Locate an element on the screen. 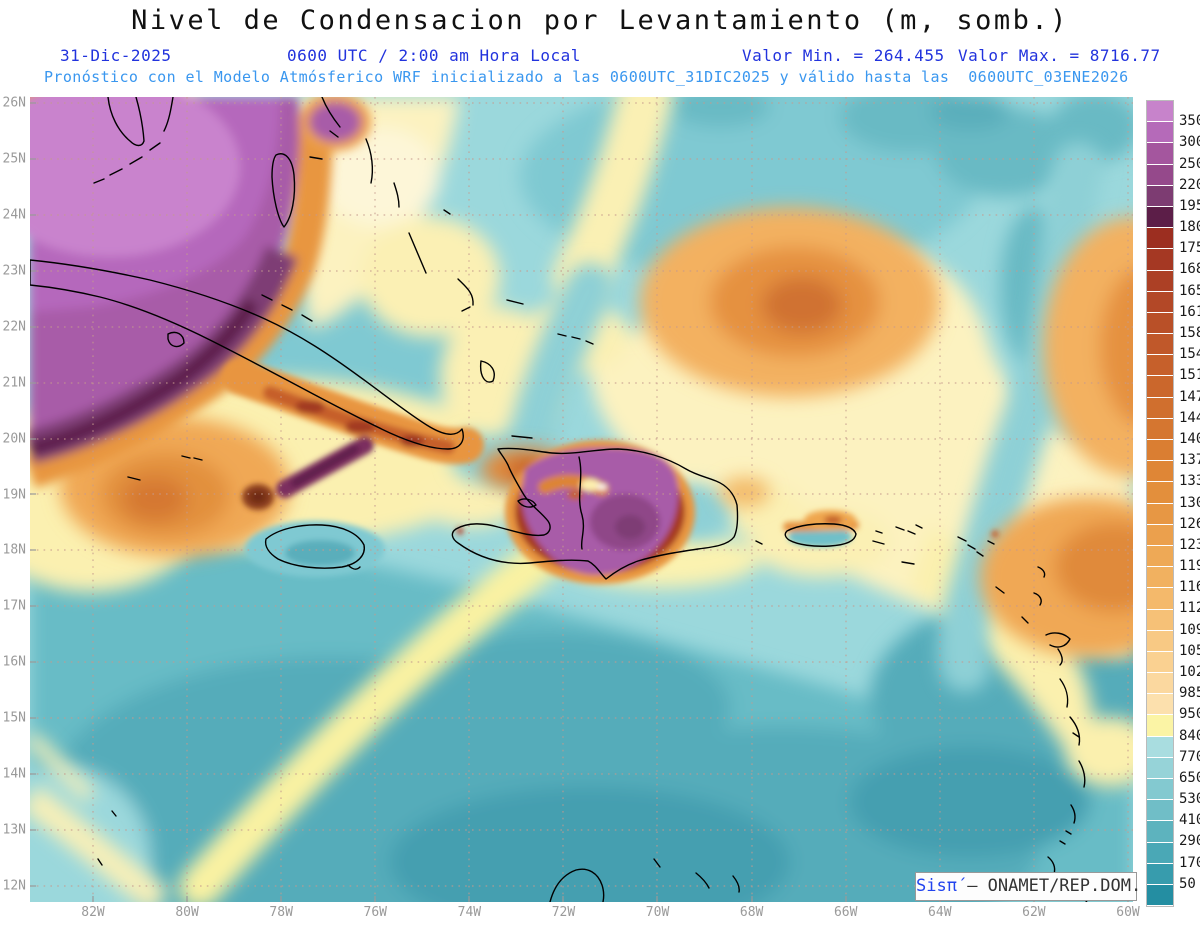  lon-label: 78W is located at coordinates (281, 912).